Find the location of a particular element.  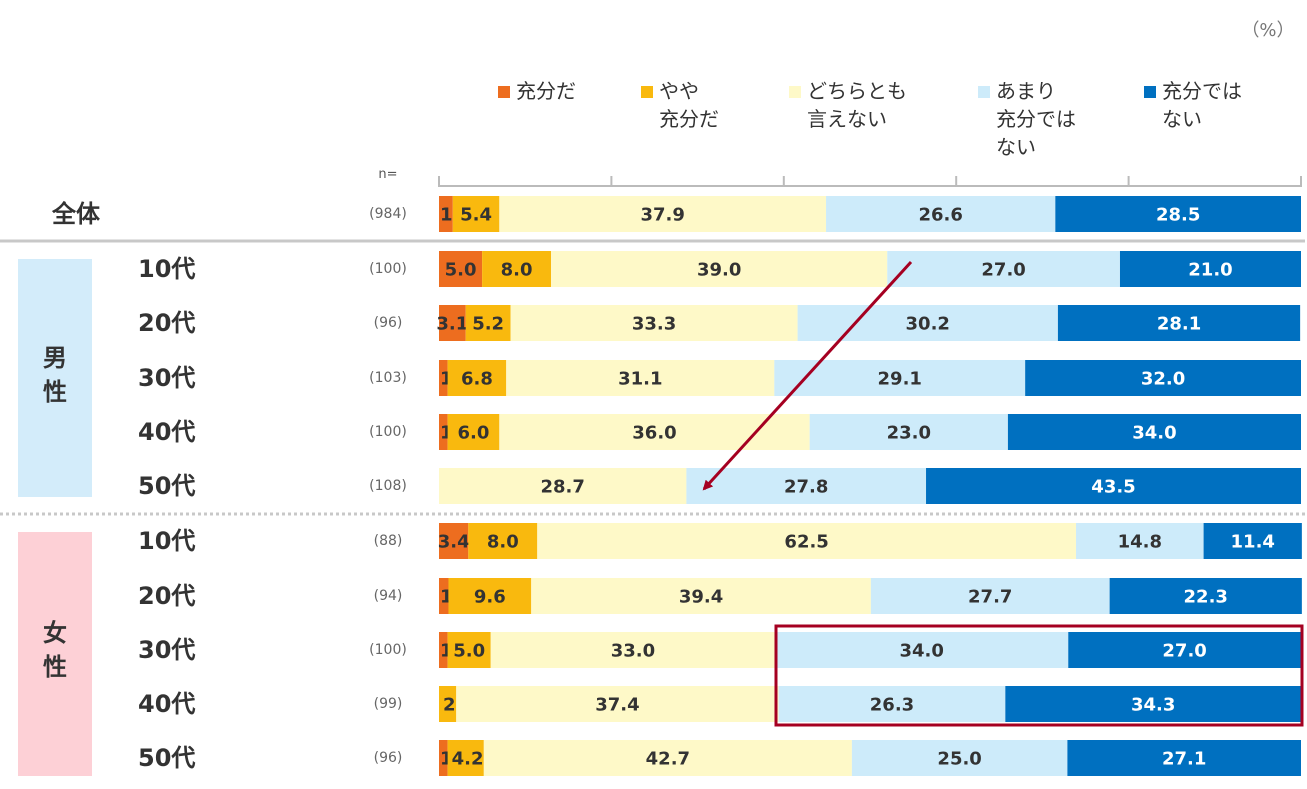

data-label-jubun: 3.1 is located at coordinates (452, 324).